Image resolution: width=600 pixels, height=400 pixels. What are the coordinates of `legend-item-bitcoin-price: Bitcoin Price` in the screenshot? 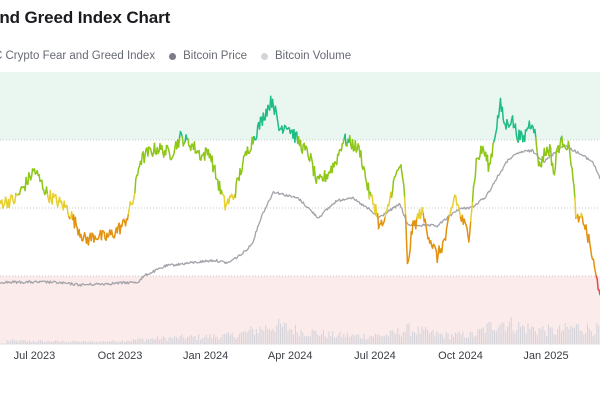 It's located at (208, 56).